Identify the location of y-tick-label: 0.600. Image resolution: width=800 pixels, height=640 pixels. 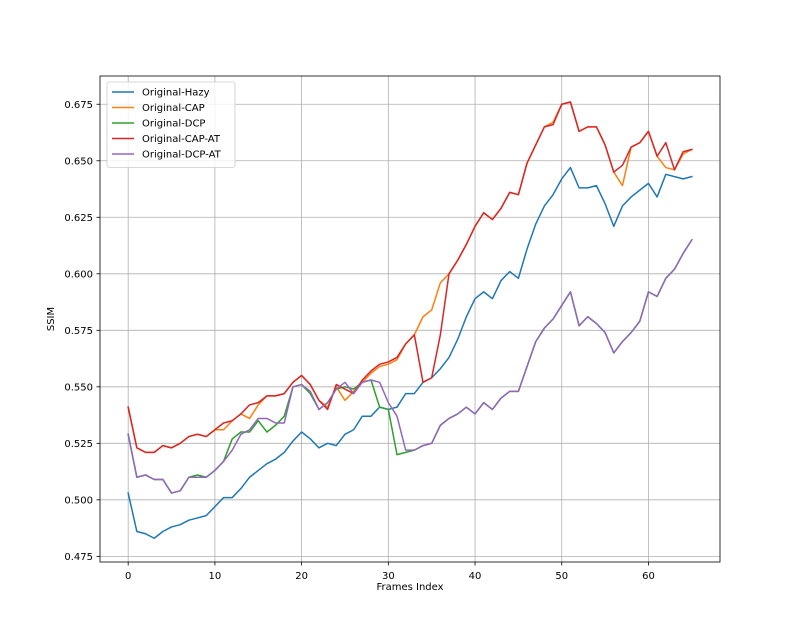
(78, 274).